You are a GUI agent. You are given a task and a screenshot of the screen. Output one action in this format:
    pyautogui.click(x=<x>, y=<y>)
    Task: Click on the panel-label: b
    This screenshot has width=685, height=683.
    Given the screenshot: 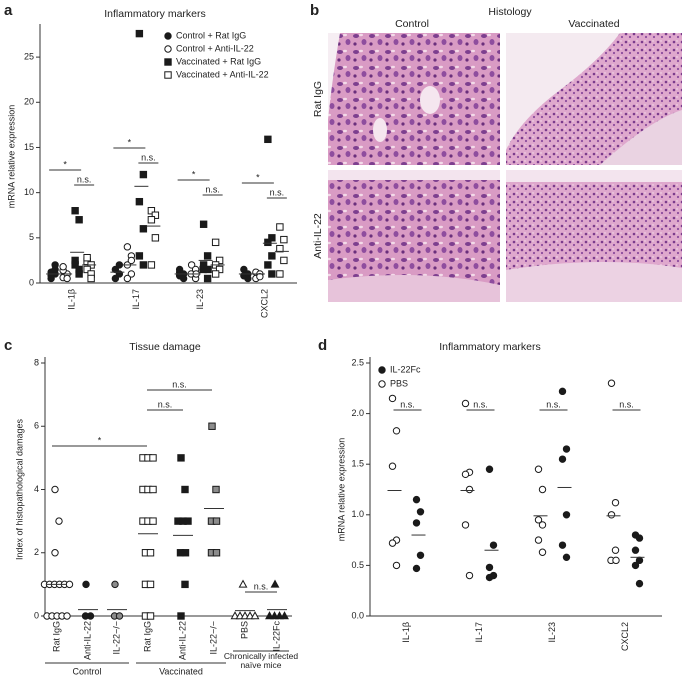 What is the action you would take?
    pyautogui.click(x=314, y=10)
    